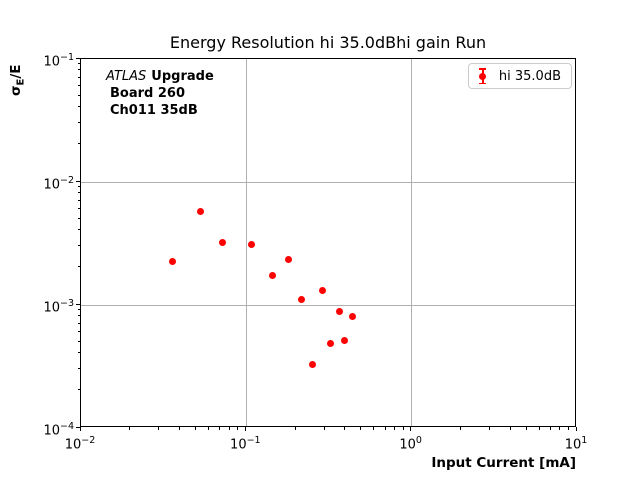 Image resolution: width=640 pixels, height=480 pixels. What do you see at coordinates (80, 444) in the screenshot?
I see `x-tick-label: 10⁻²` at bounding box center [80, 444].